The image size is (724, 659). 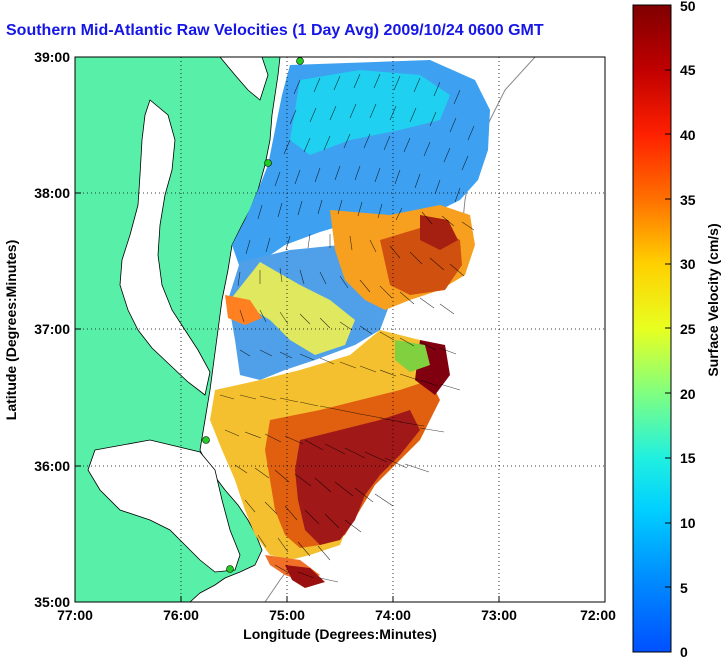 What do you see at coordinates (688, 394) in the screenshot?
I see `colorbar-tick-label: 20` at bounding box center [688, 394].